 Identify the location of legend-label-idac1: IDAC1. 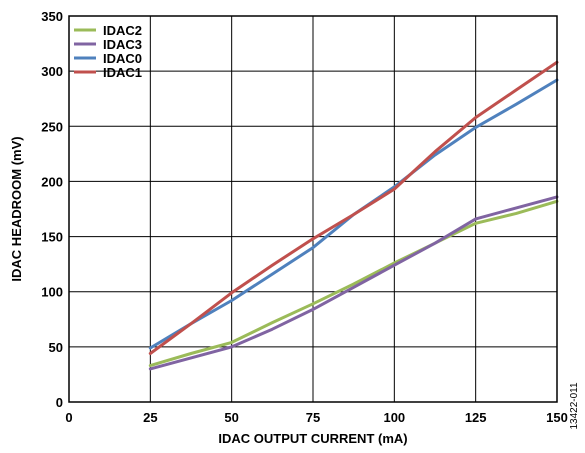
(122, 72).